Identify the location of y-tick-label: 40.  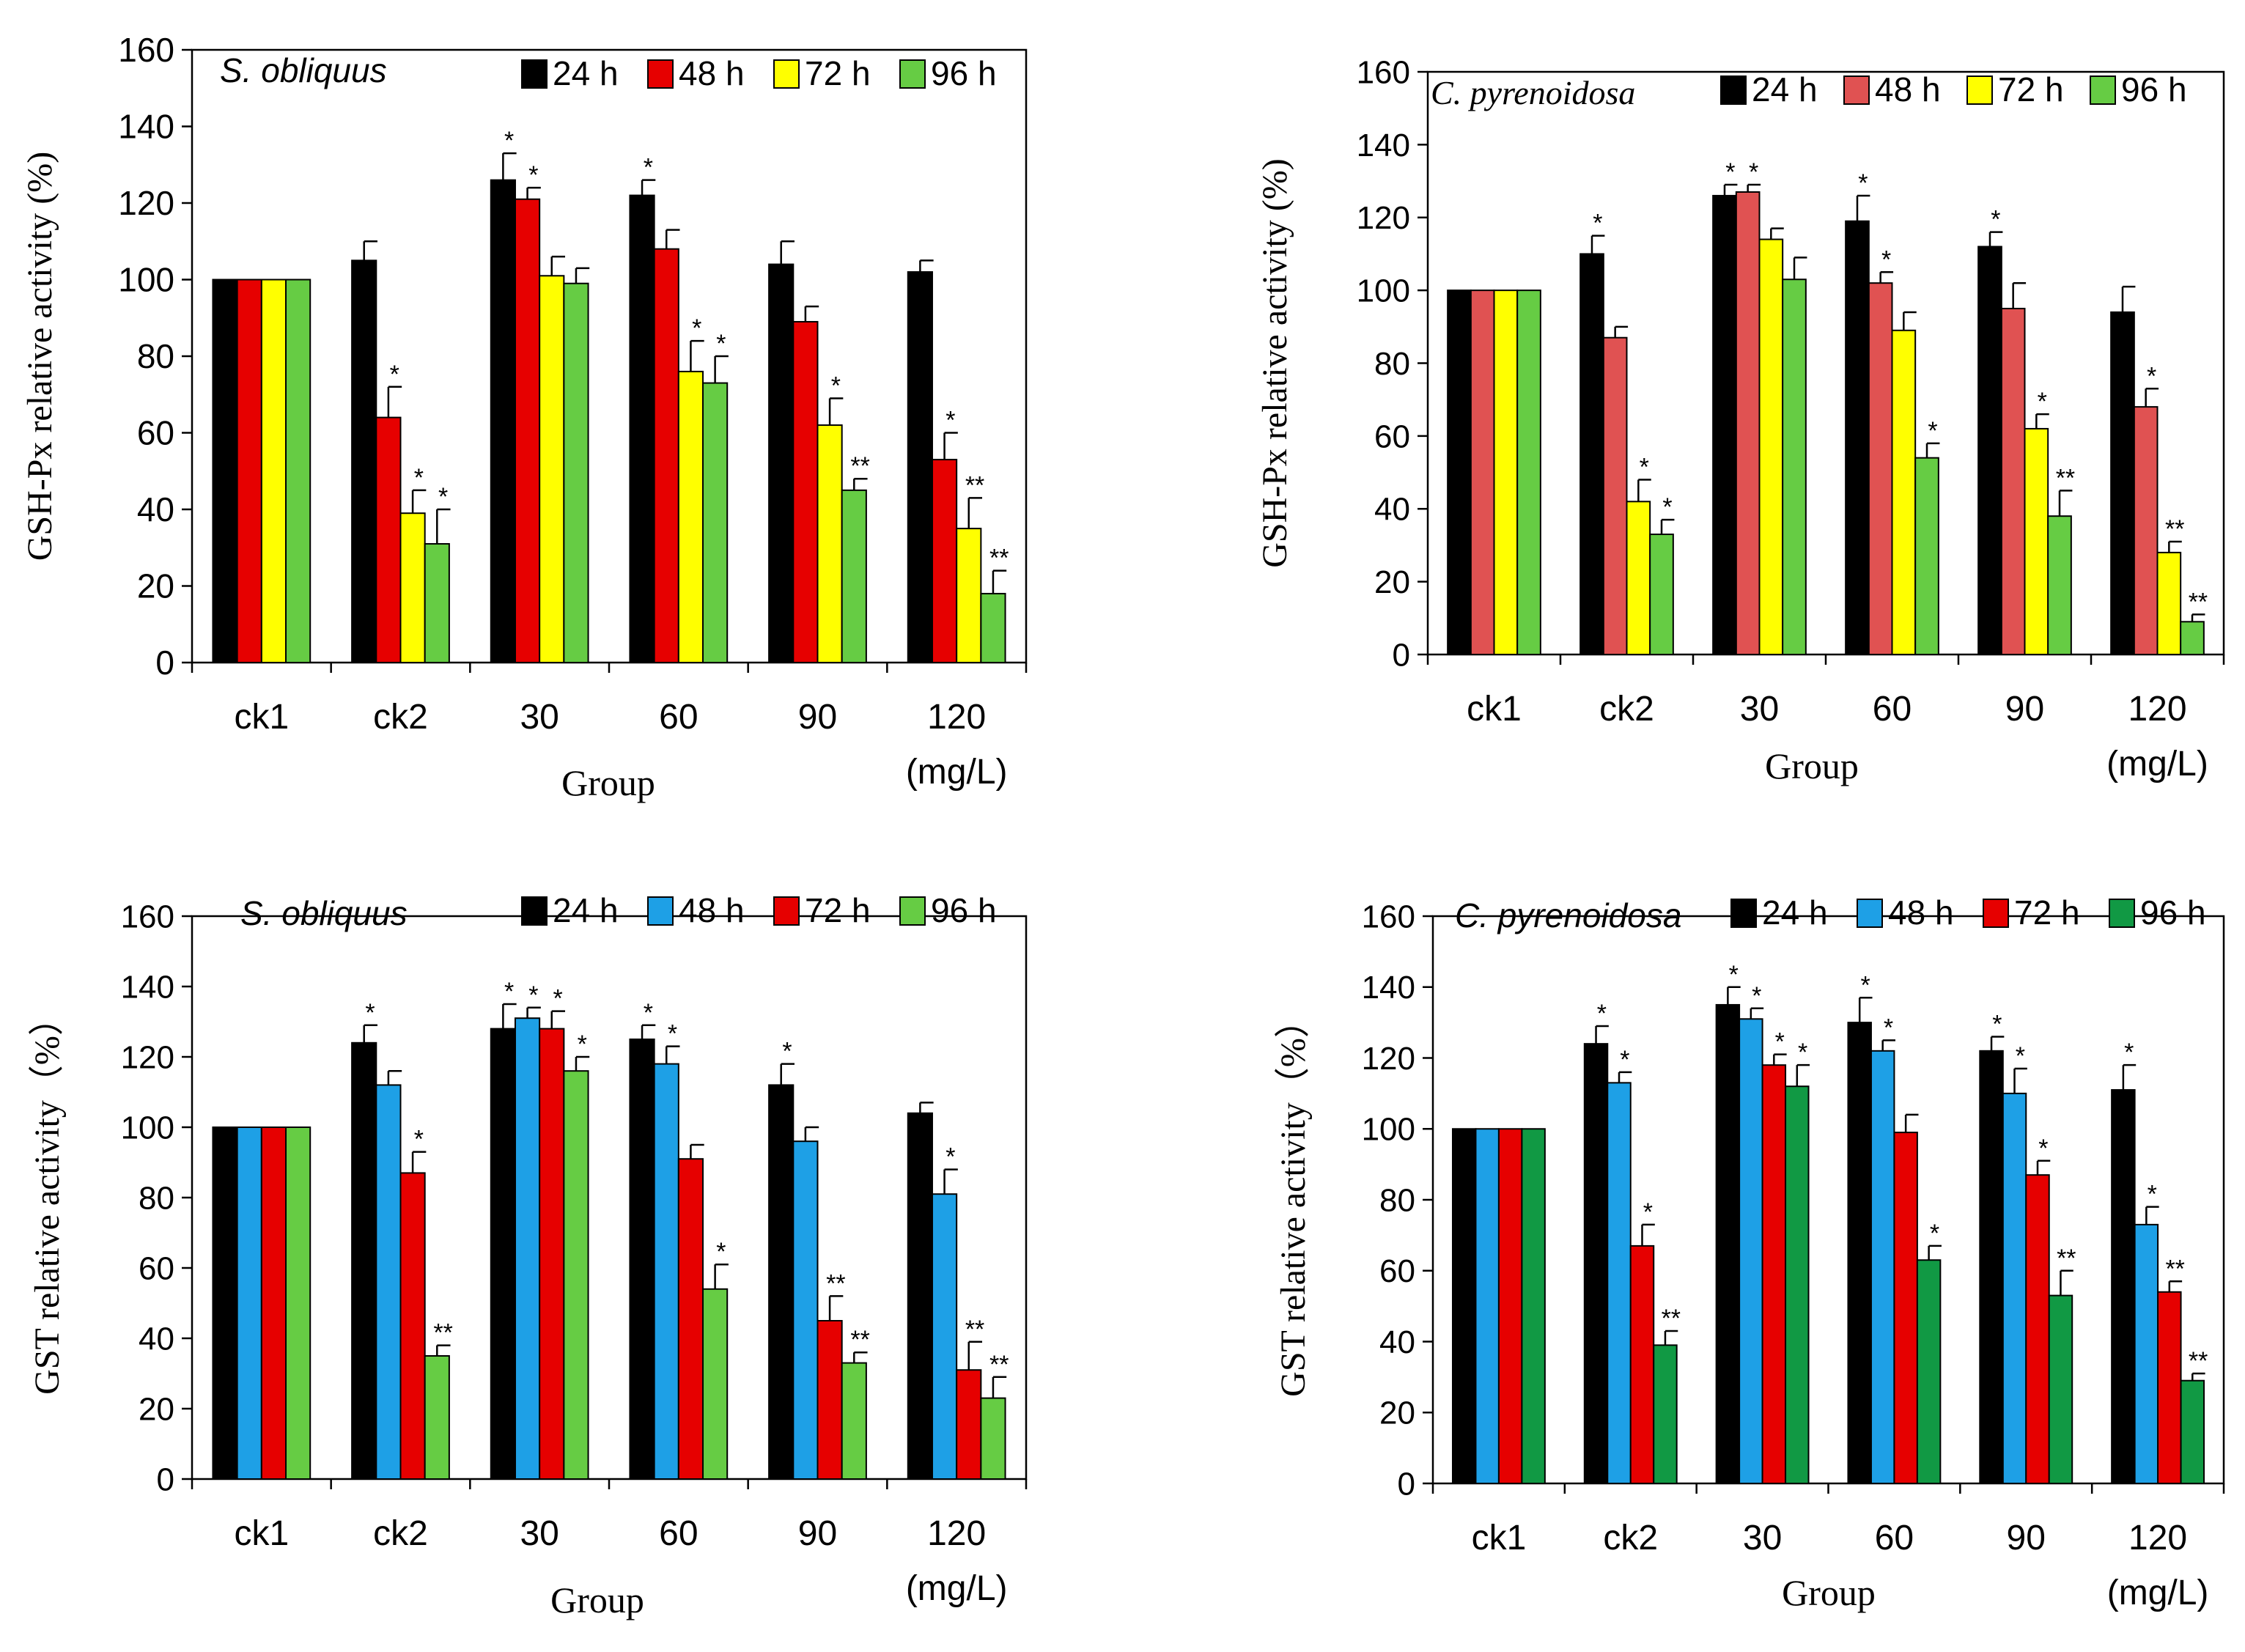
(1397, 1342).